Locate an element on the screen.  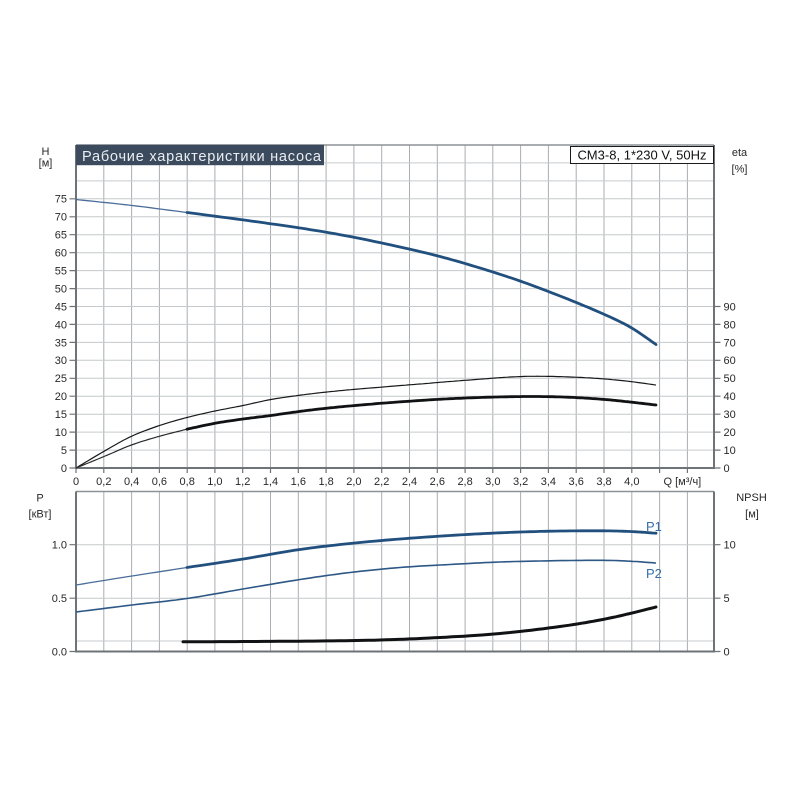
svg-text: P2 is located at coordinates (654, 573).